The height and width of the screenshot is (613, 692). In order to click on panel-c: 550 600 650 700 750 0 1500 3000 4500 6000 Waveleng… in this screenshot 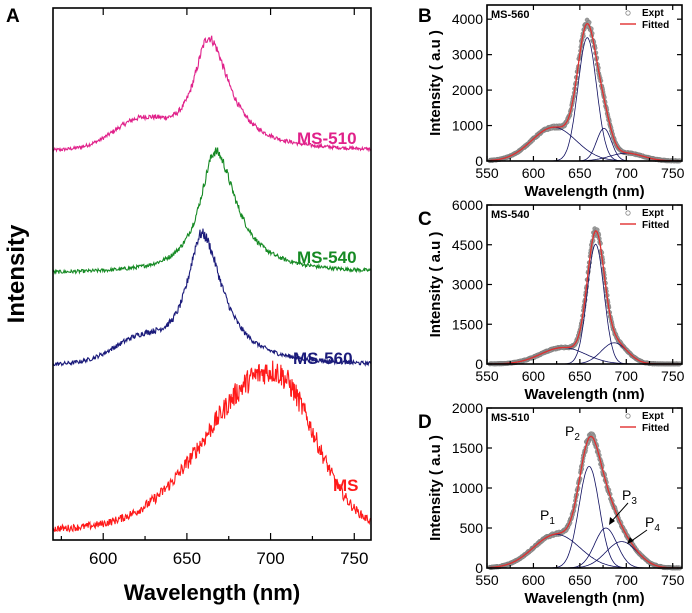, I will do `click(551, 300)`.